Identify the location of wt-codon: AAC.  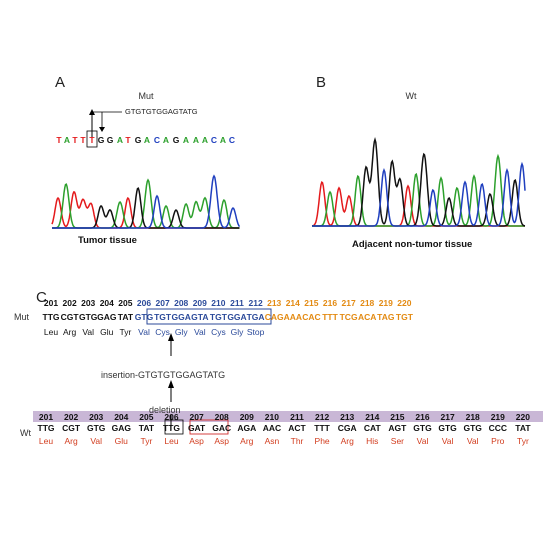
(272, 428).